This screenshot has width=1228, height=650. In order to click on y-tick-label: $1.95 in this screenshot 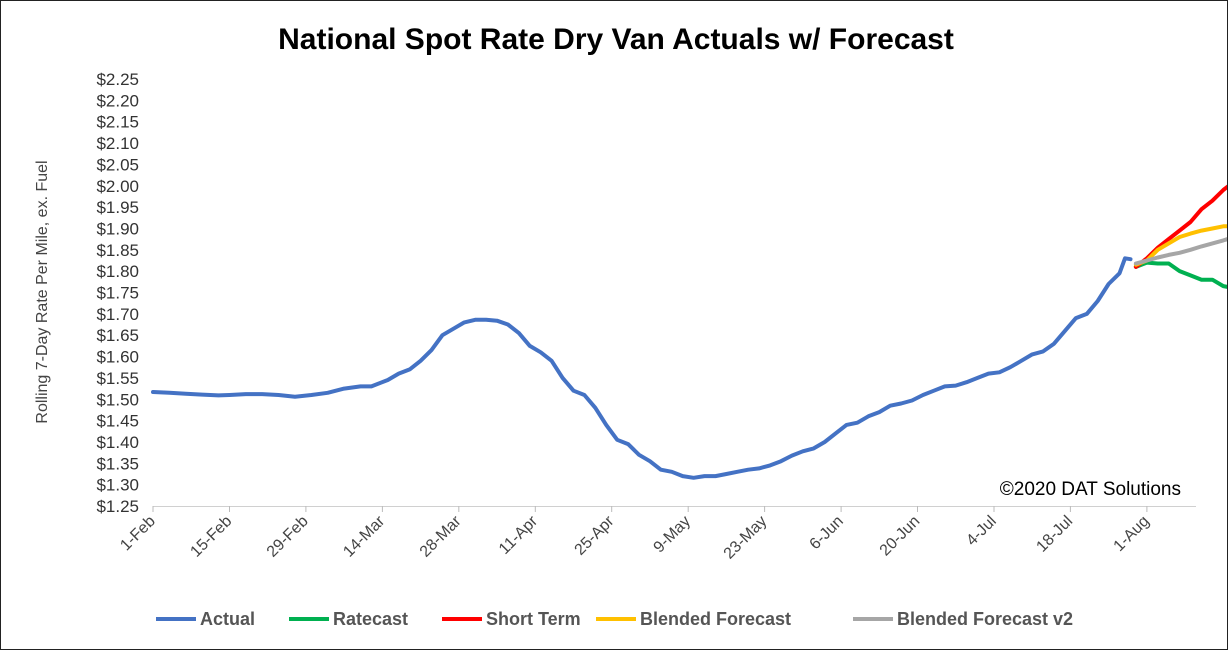, I will do `click(117, 207)`.